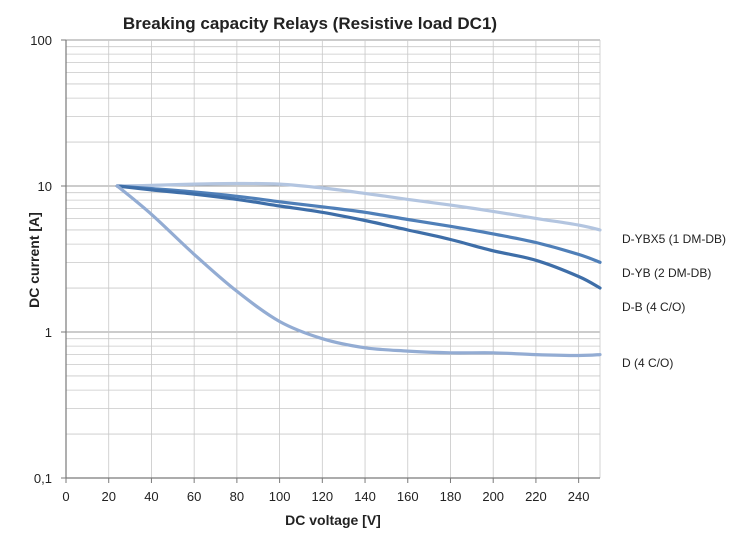  I want to click on x-tick-label: 80, so click(237, 496).